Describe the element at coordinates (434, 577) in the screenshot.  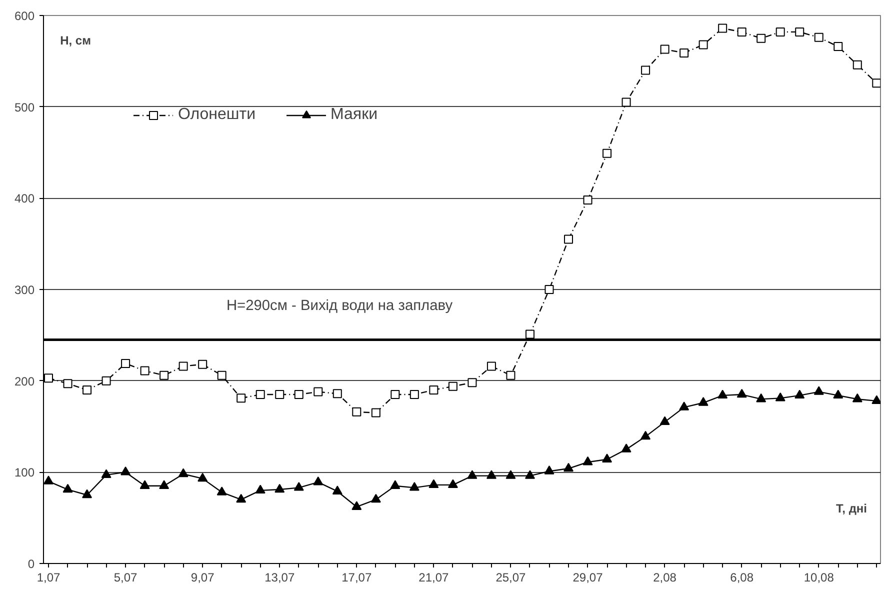
I see `x-tick-label: 21,07` at that location.